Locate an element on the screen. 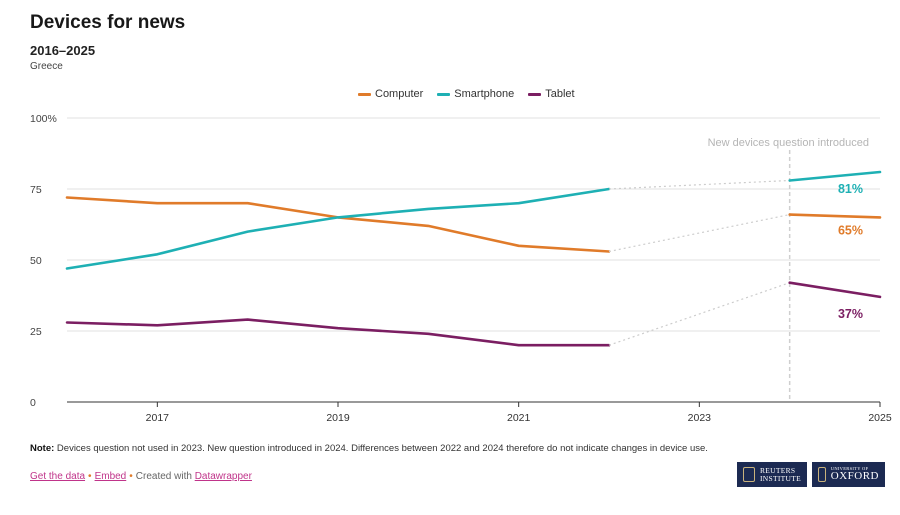 The image size is (900, 515). note-label: Note: is located at coordinates (42, 448).